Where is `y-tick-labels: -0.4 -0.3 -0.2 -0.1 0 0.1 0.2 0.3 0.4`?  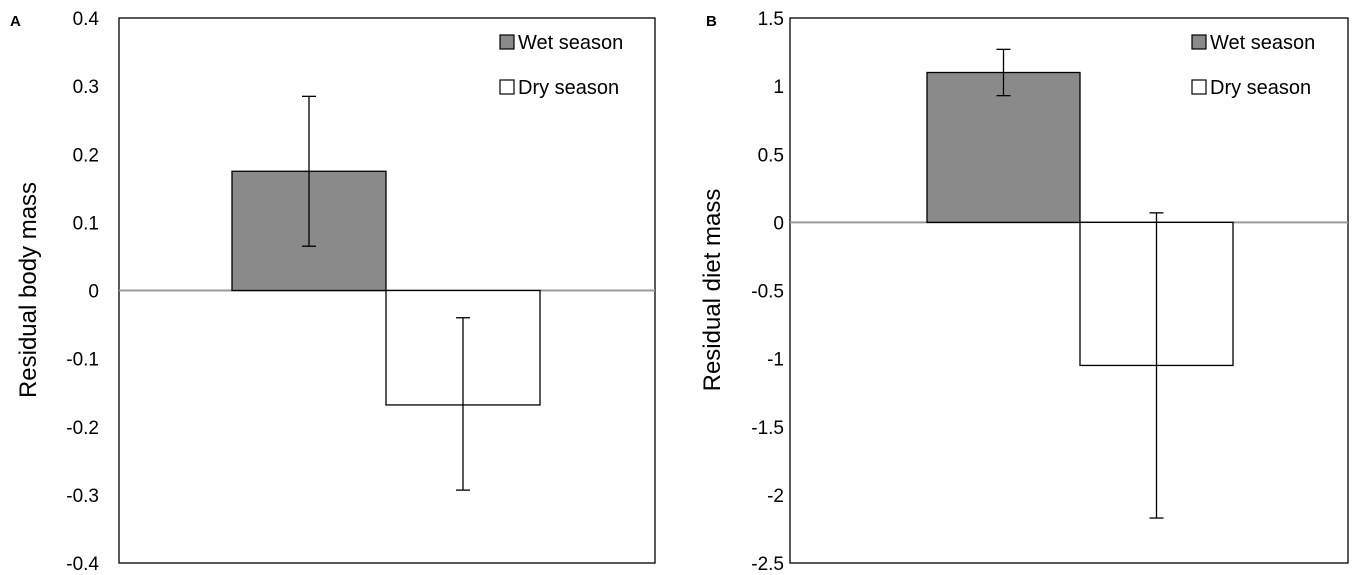
y-tick-labels: -0.4 -0.3 -0.2 -0.1 0 0.1 0.2 0.3 0.4 is located at coordinates (82, 292).